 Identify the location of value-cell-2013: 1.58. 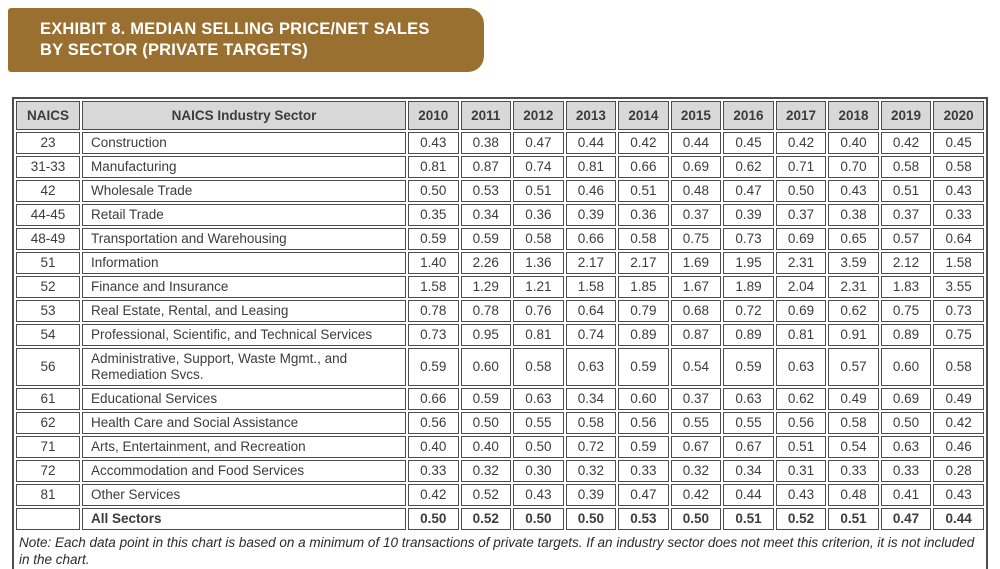
(591, 287).